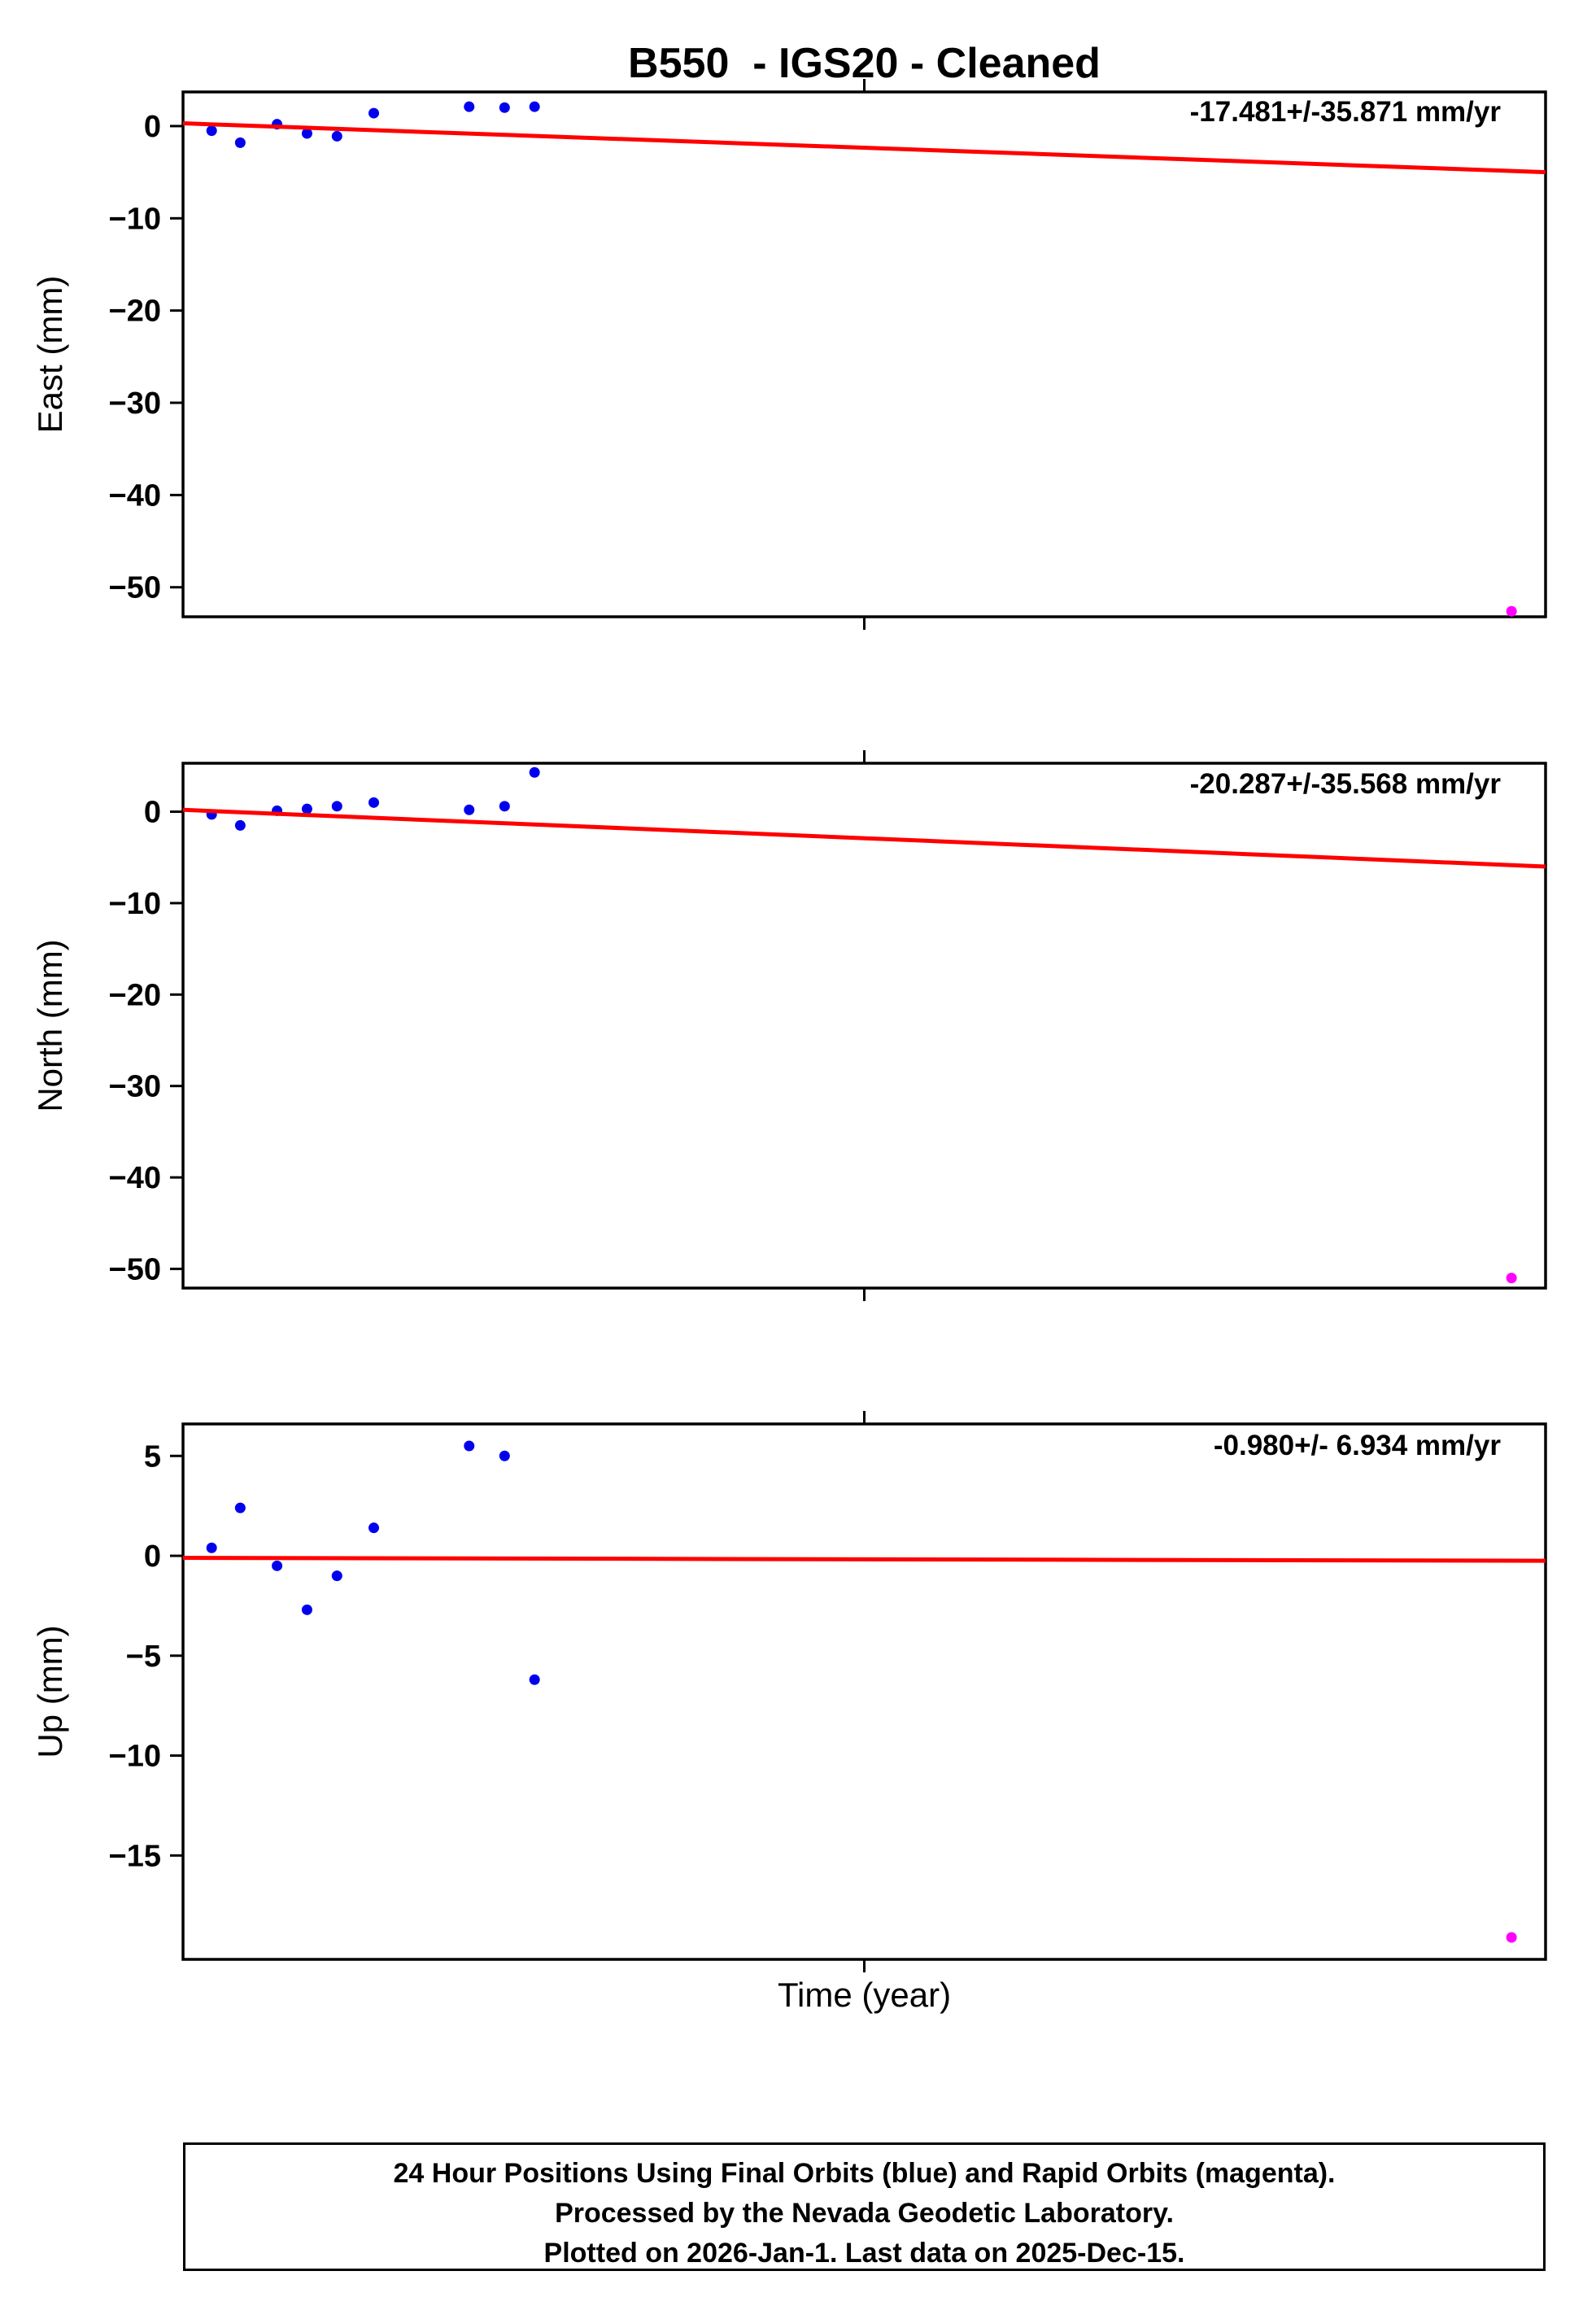  Describe the element at coordinates (50, 1691) in the screenshot. I see `y-axis-title: Up (mm)` at that location.